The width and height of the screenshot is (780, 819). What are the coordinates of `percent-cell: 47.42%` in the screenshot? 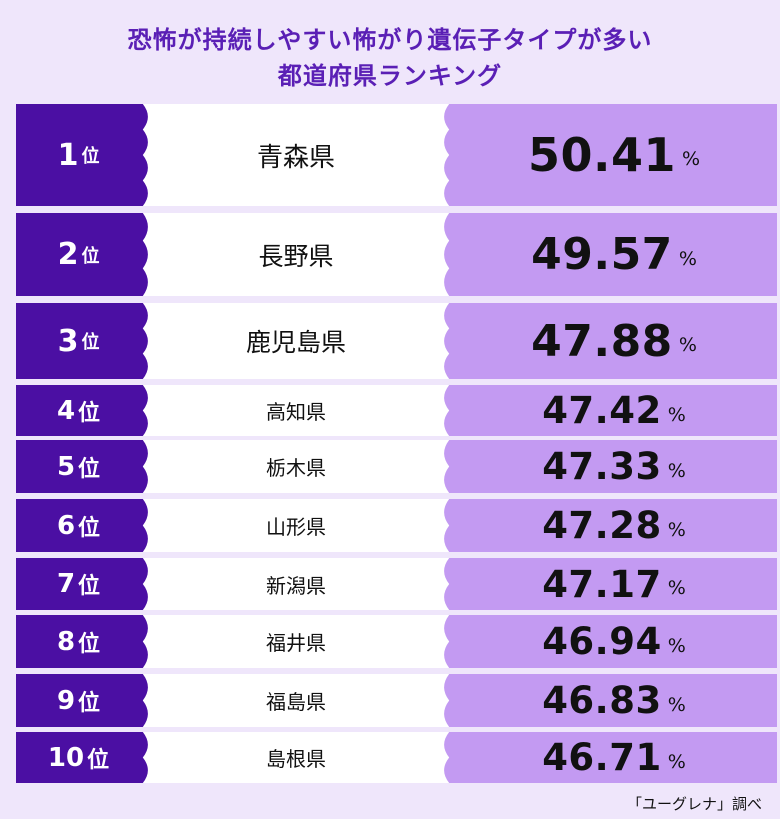 It's located at (614, 410).